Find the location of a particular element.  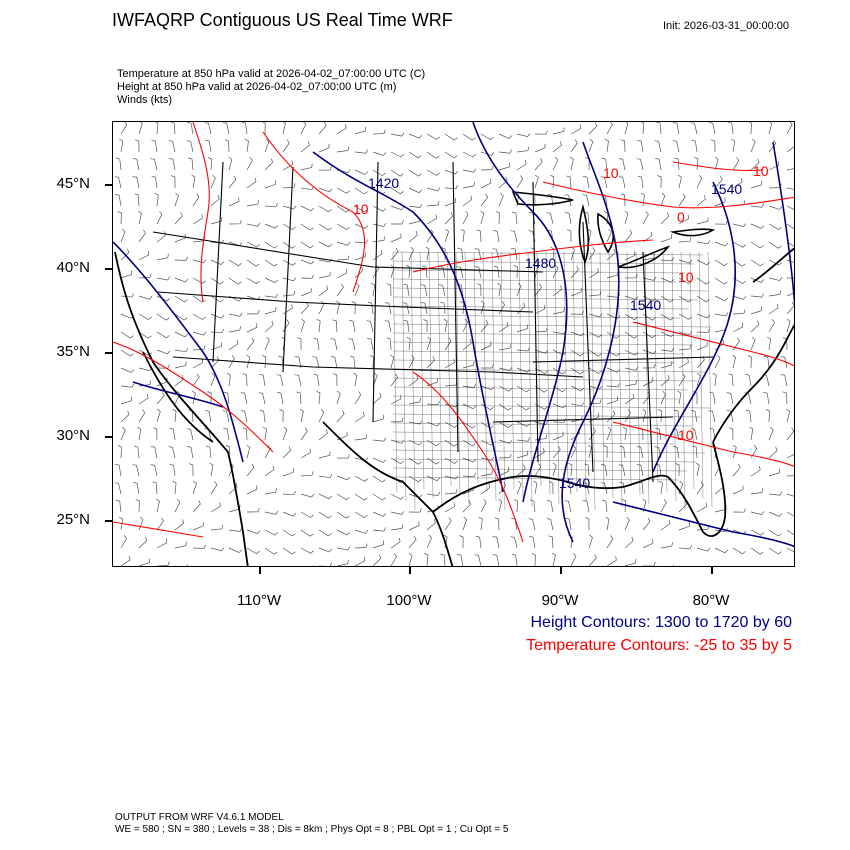

lon-label: 80°W is located at coordinates (711, 600).